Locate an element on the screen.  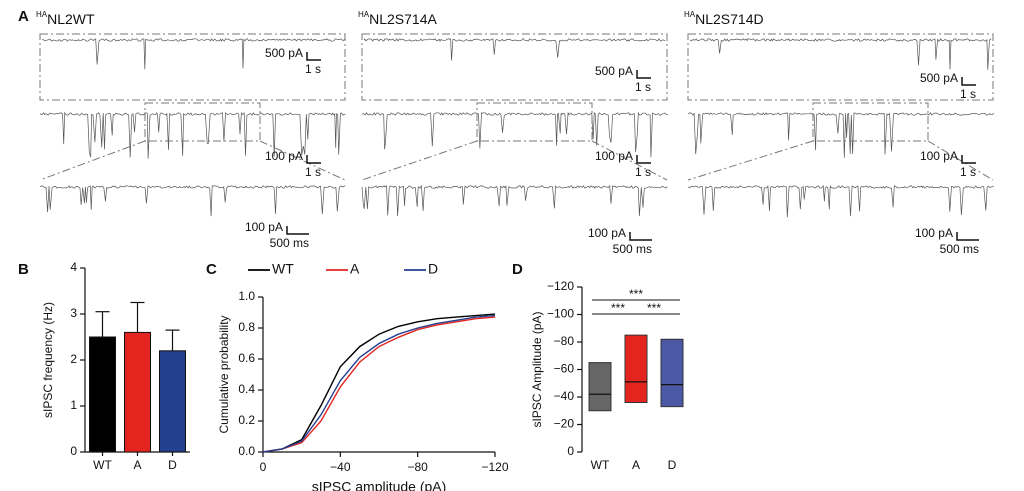
y-tick-label: −100 is located at coordinates (560, 314).